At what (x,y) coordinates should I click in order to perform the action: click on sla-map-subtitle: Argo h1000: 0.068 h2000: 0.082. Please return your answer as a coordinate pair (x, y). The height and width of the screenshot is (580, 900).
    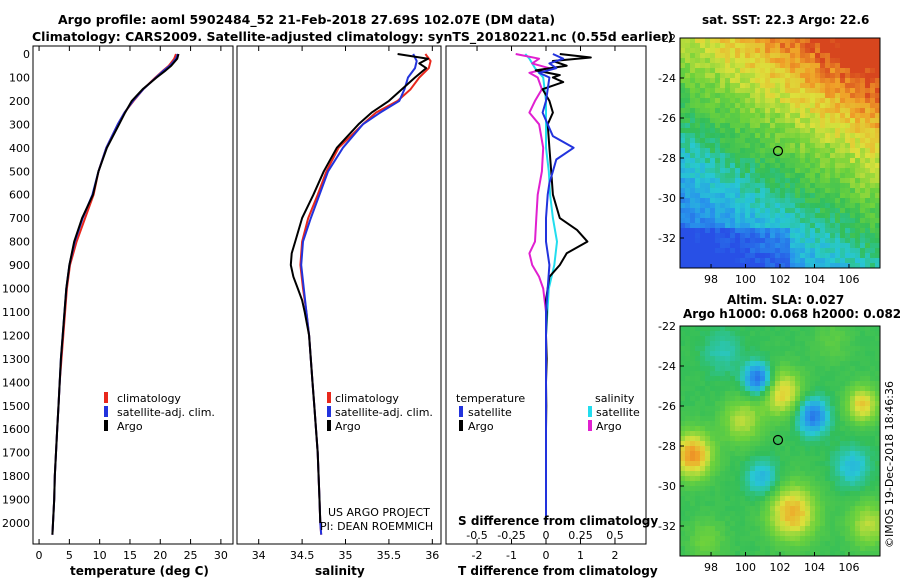
    Looking at the image, I should click on (791, 314).